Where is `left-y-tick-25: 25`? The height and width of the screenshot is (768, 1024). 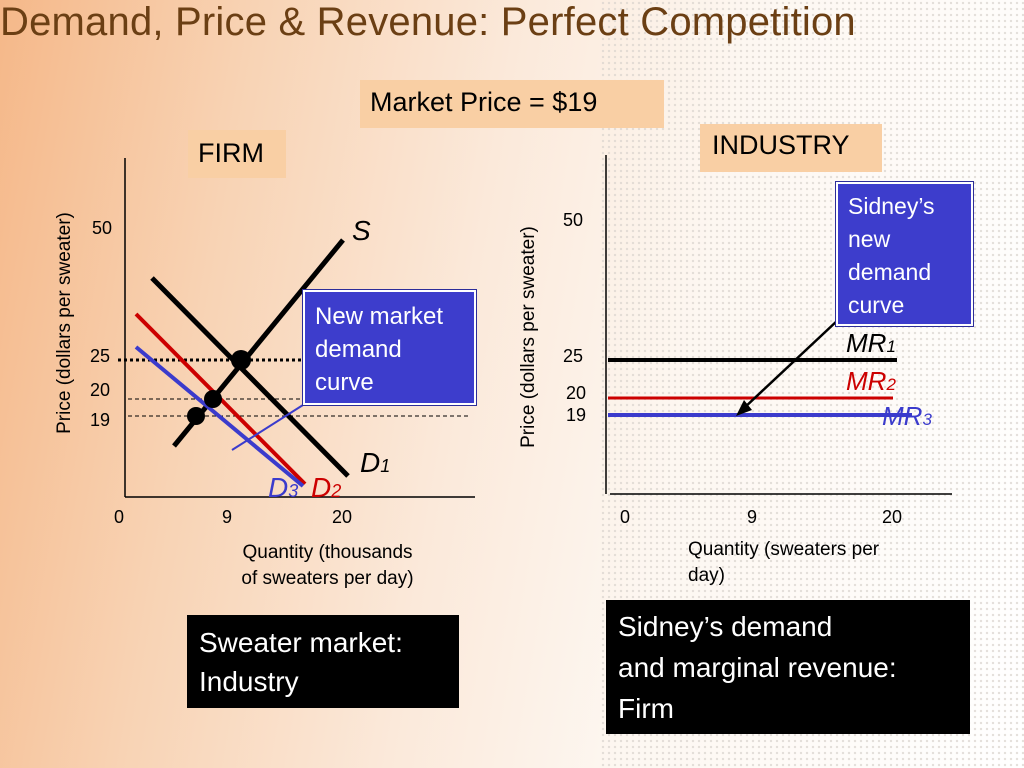 left-y-tick-25: 25 is located at coordinates (100, 356).